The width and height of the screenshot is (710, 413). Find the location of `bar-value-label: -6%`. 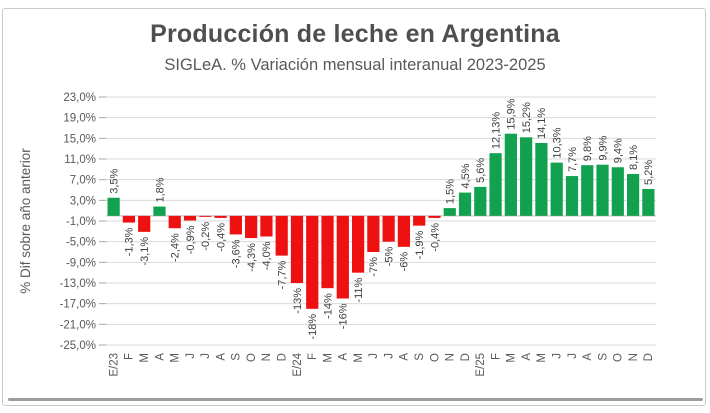

bar-value-label: -6% is located at coordinates (405, 262).